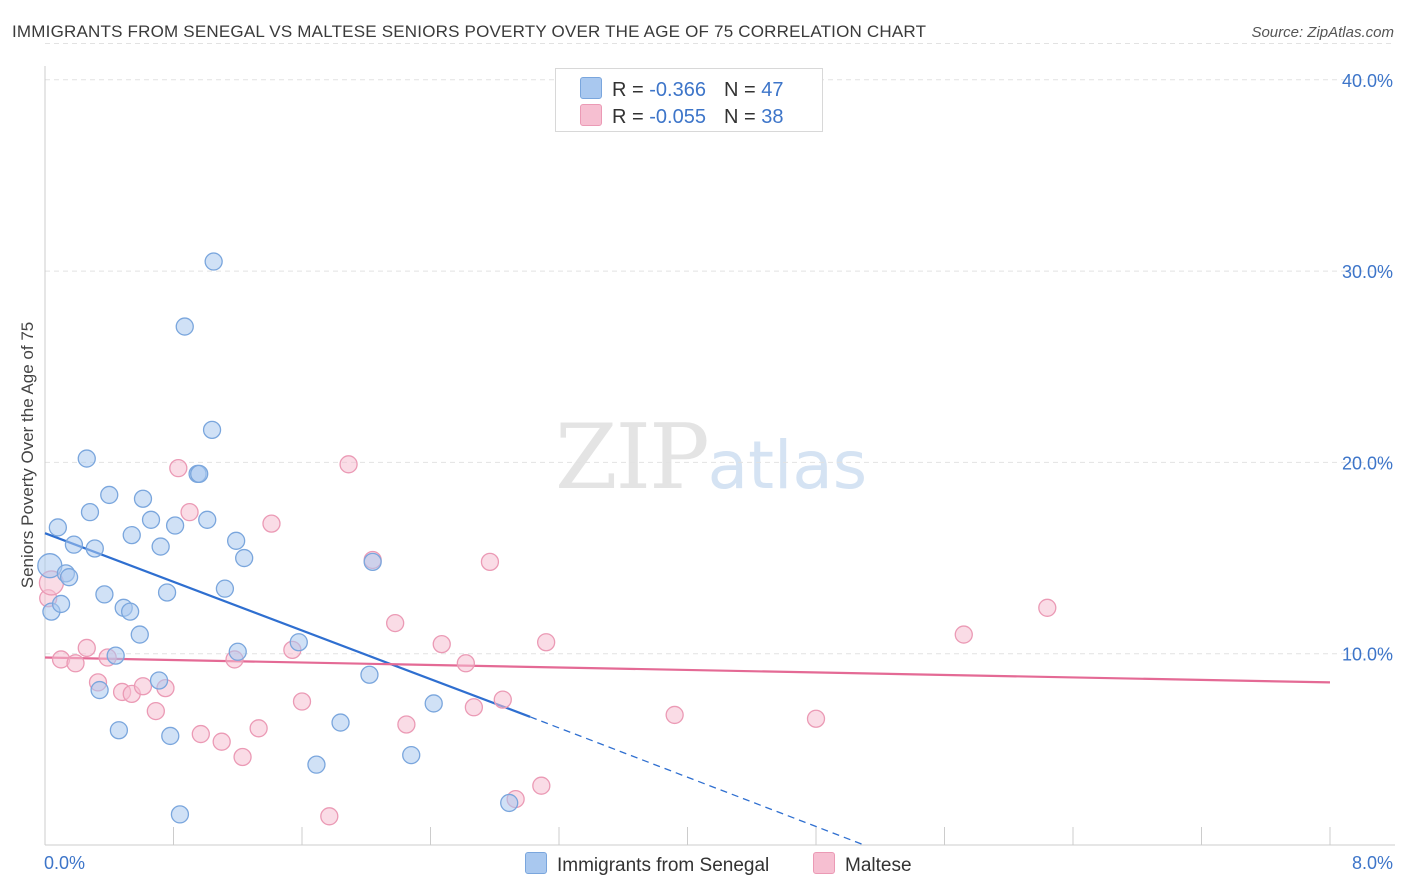 Image resolution: width=1406 pixels, height=892 pixels. I want to click on senegal-n-label: N =, so click(742, 90).